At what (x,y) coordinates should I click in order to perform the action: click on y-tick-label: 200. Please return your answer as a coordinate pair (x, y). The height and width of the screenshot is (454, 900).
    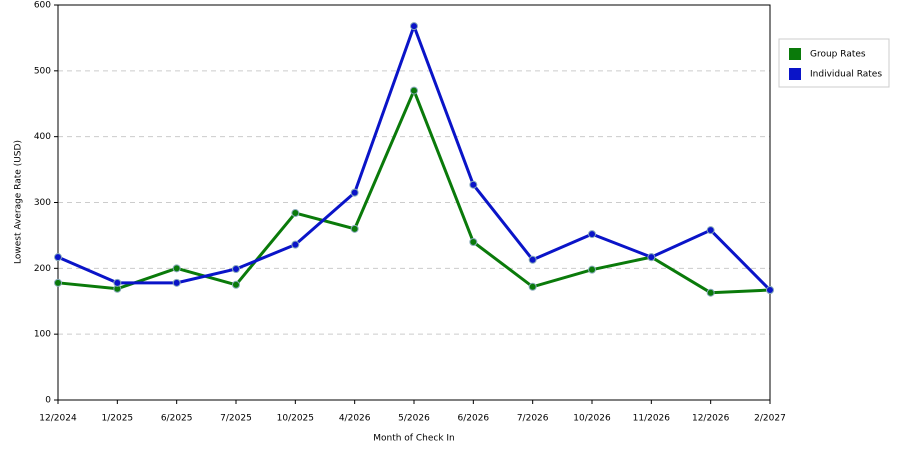
    Looking at the image, I should click on (42, 269).